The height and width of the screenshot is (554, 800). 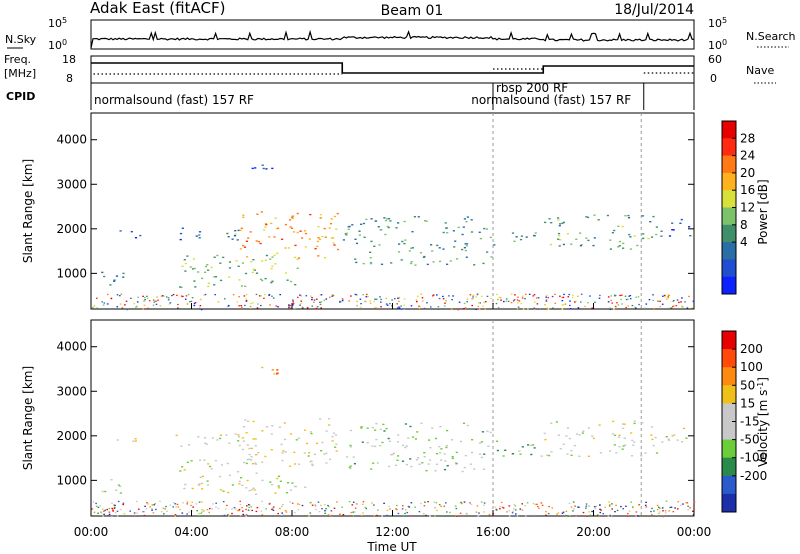 I want to click on colorbar-tick-label: 16, so click(x=747, y=190).